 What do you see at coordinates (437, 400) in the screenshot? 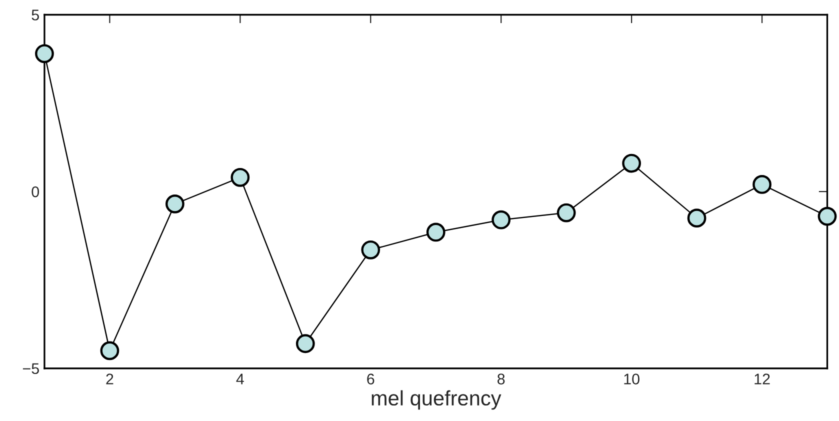
I see `x-axis-title: mel quefrency` at bounding box center [437, 400].